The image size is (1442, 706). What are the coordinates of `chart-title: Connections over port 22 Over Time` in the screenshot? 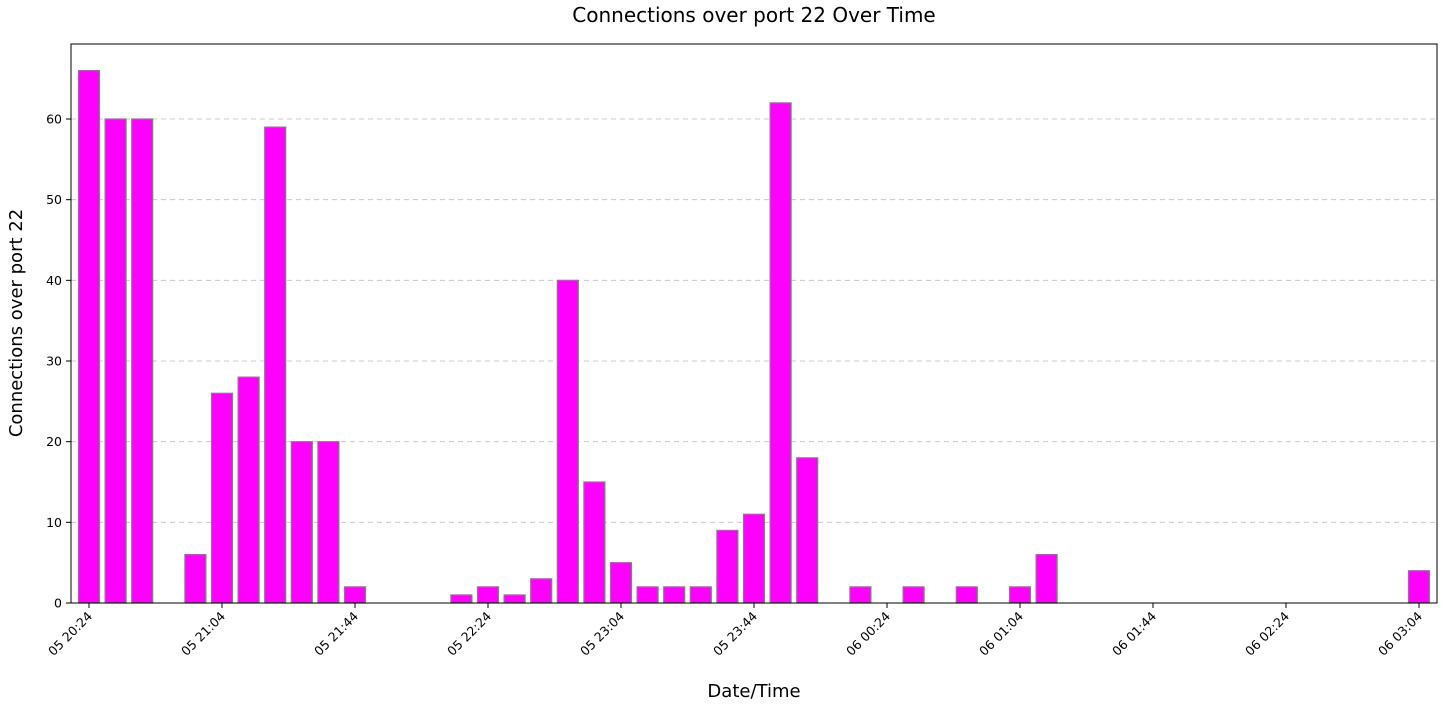 It's located at (753, 15).